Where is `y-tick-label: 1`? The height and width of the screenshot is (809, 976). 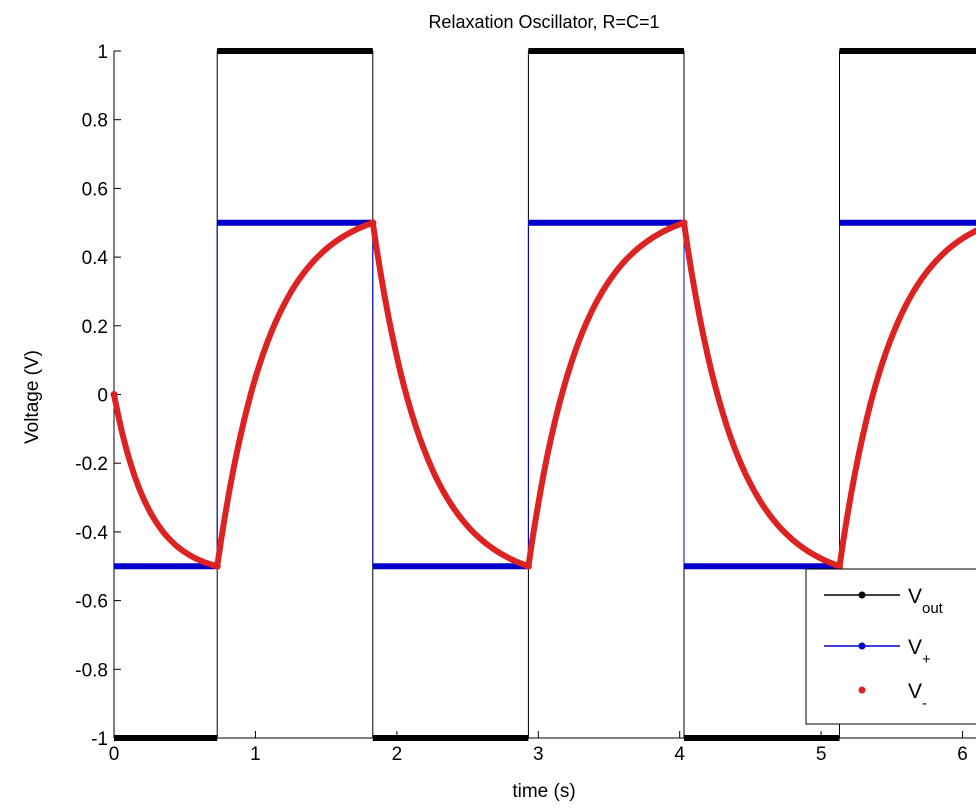 y-tick-label: 1 is located at coordinates (102, 52).